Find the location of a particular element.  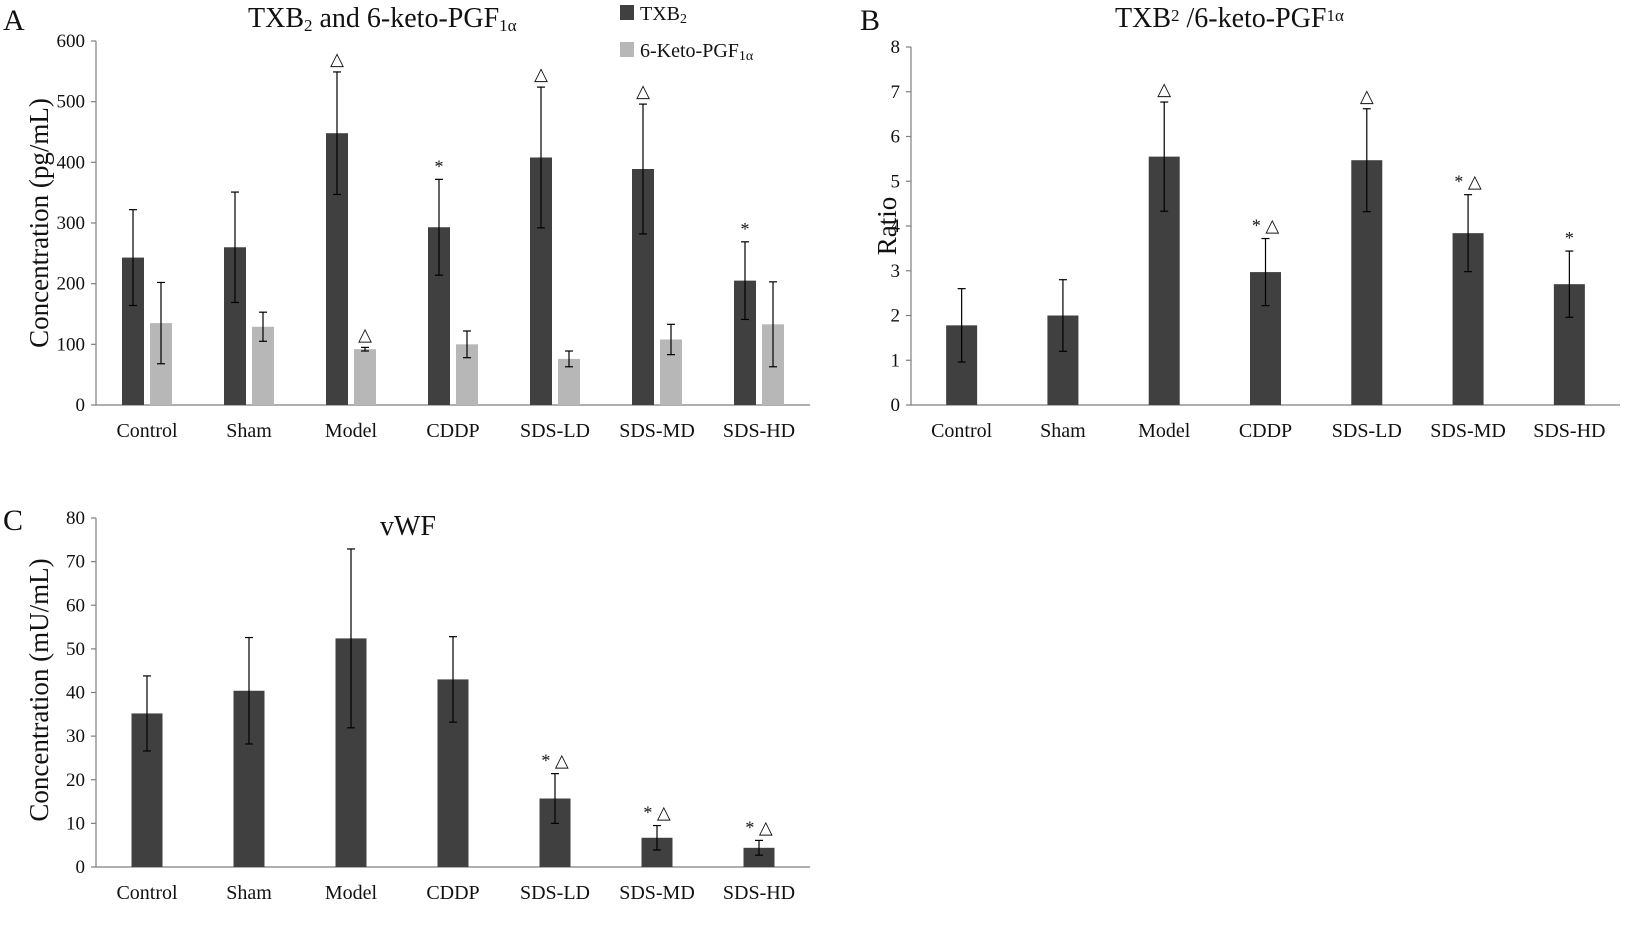

panel-b-title: TXB2 /6-keto-PGF1α is located at coordinates (1229, 18).